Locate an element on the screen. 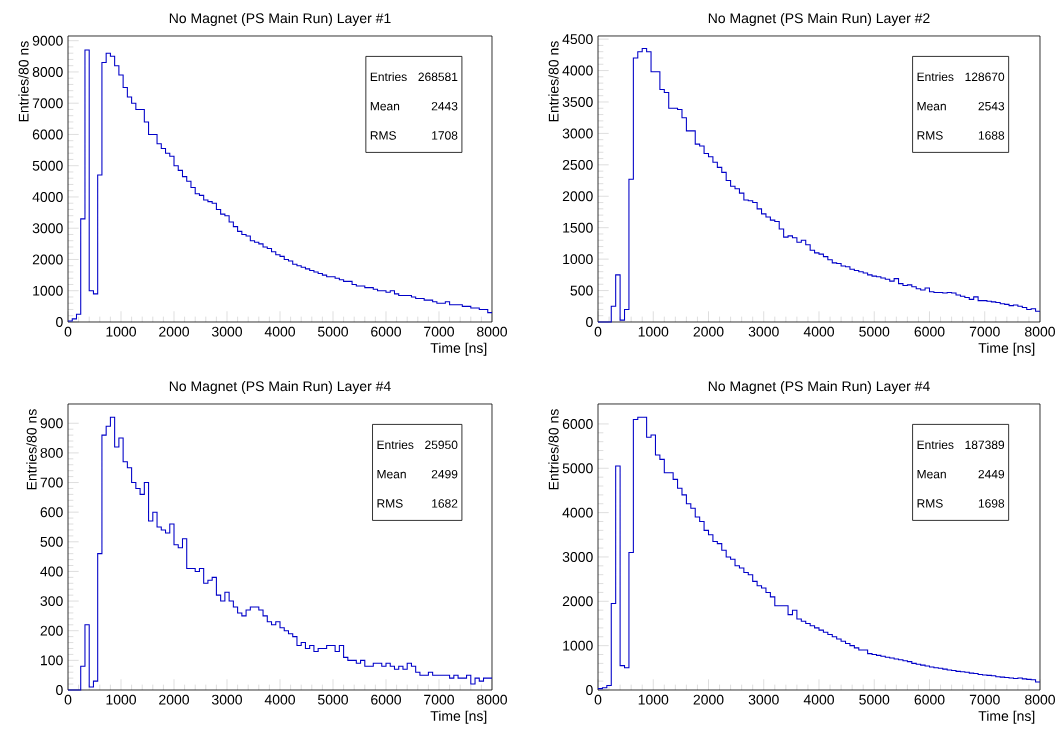 This screenshot has height=735, width=1064. y-tick-label: 7000 is located at coordinates (47, 103).